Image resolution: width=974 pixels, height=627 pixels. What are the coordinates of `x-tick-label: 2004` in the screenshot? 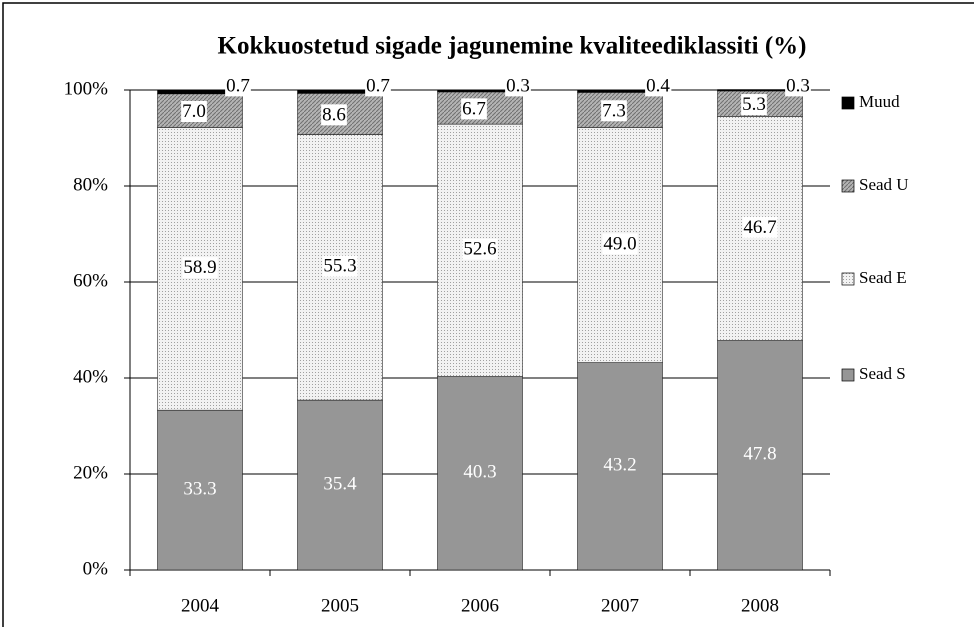 It's located at (200, 605).